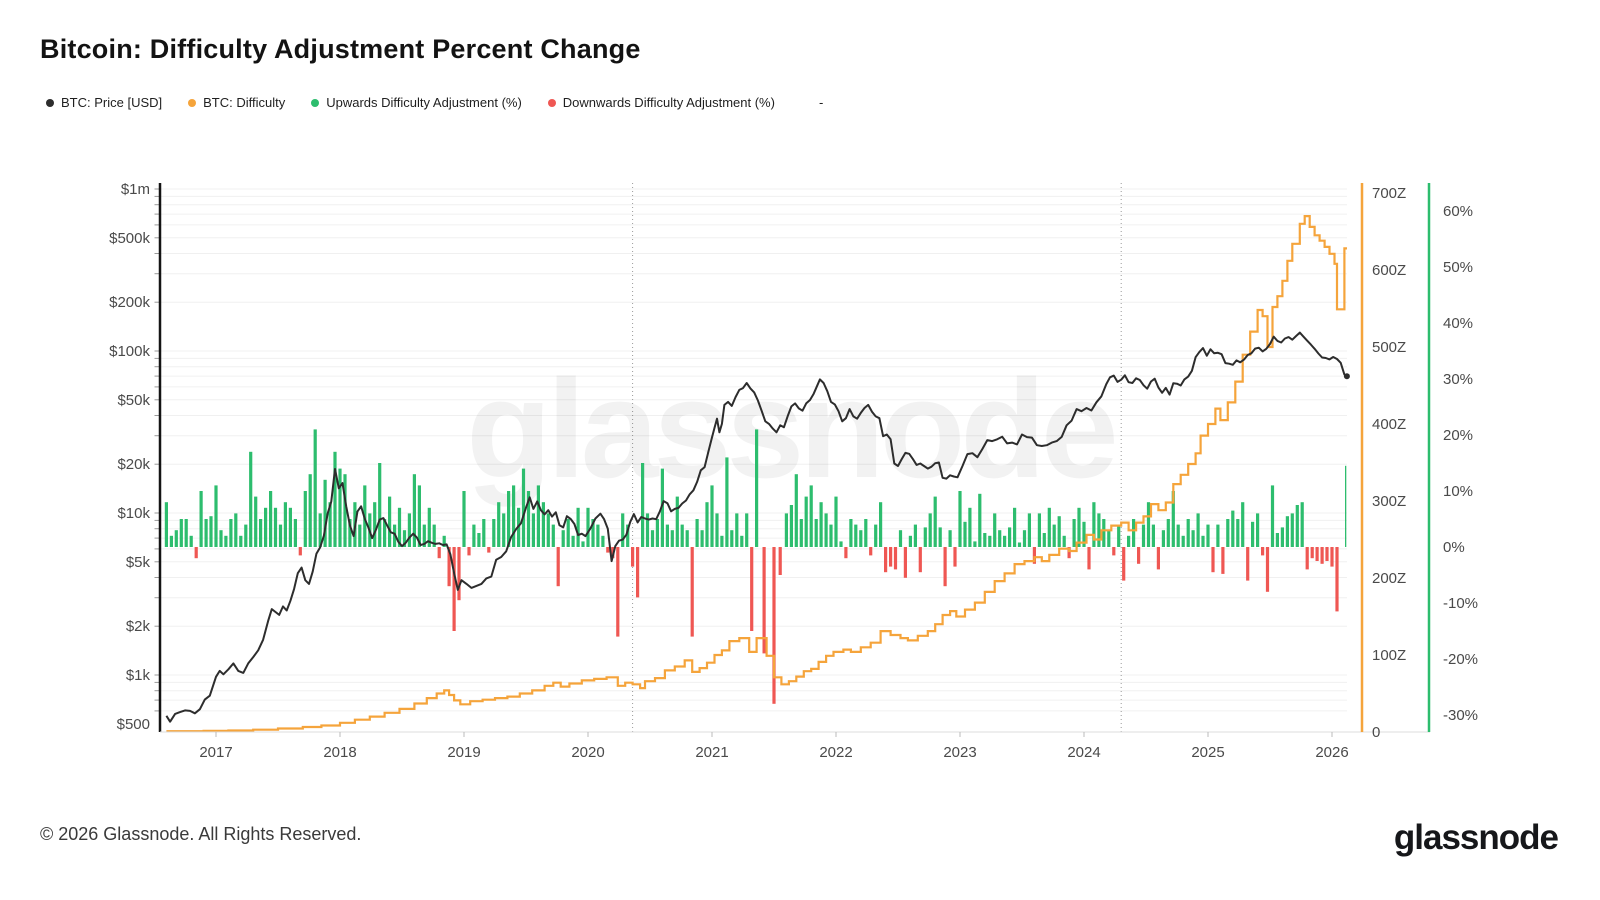 This screenshot has height=900, width=1600. What do you see at coordinates (244, 102) in the screenshot?
I see `legend-label: BTC: Difficulty` at bounding box center [244, 102].